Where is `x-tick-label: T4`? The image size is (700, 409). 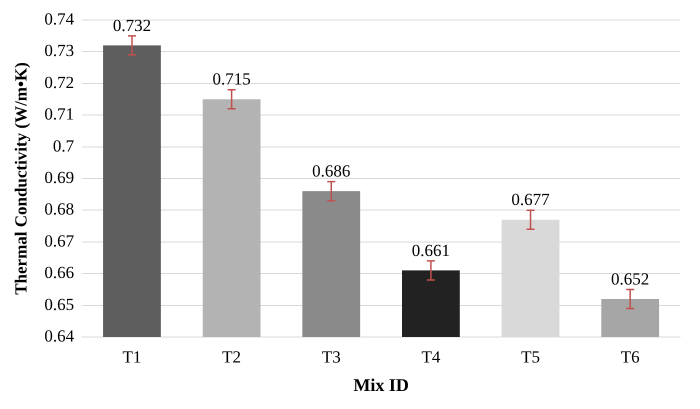 x-tick-label: T4 is located at coordinates (431, 357).